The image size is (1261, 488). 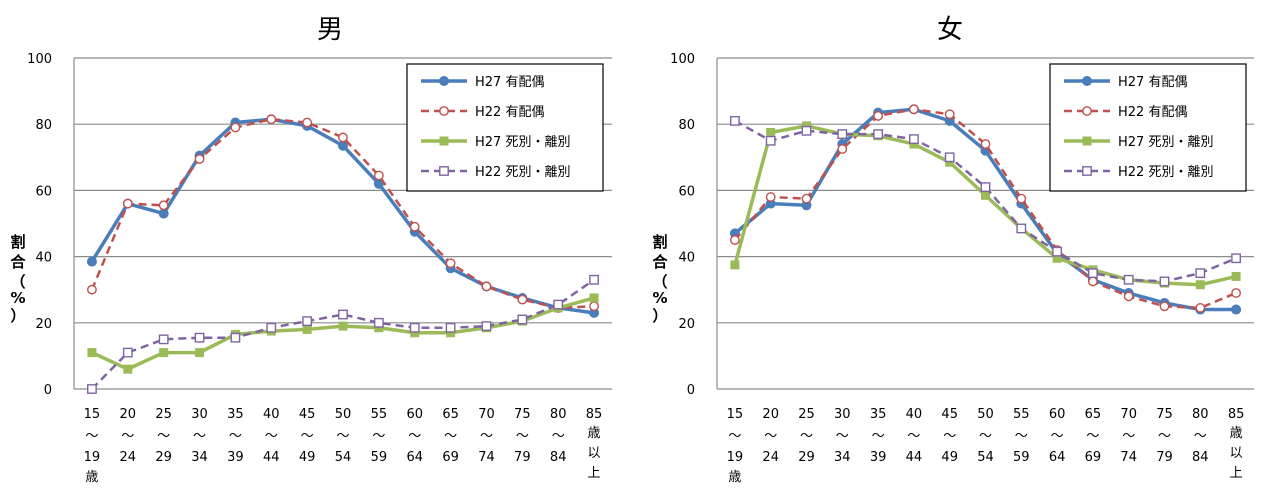 What do you see at coordinates (659, 242) in the screenshot?
I see `y-axis-label-char: 割` at bounding box center [659, 242].